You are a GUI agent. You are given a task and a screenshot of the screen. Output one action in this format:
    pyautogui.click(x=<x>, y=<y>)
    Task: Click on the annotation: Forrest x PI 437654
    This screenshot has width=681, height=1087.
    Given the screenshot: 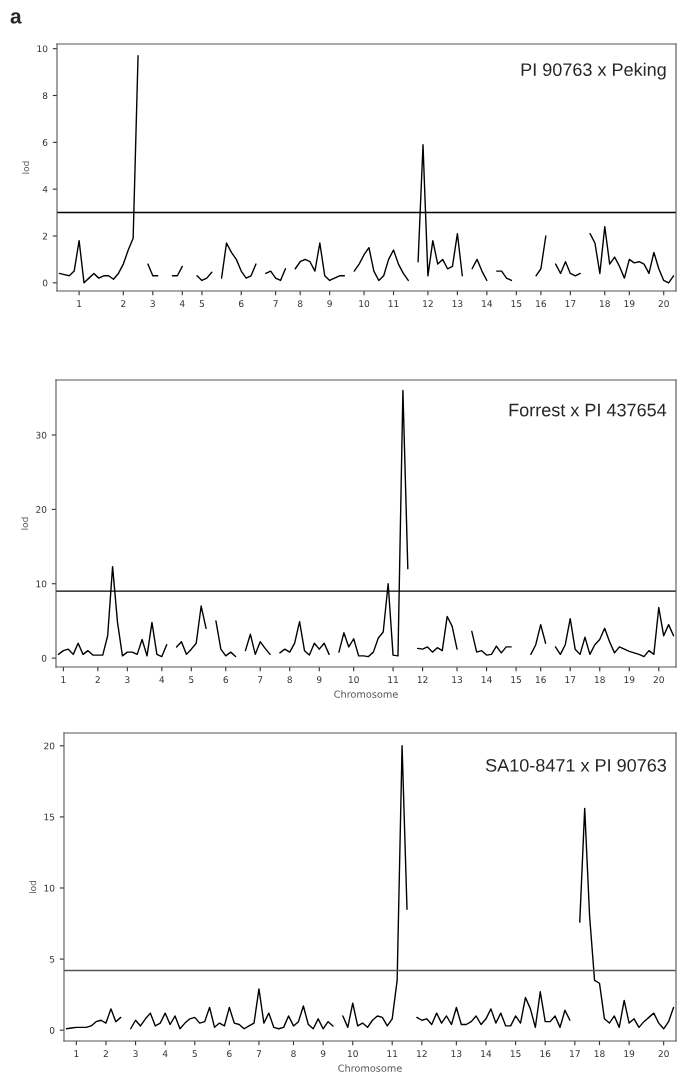 What is the action you would take?
    pyautogui.click(x=588, y=410)
    